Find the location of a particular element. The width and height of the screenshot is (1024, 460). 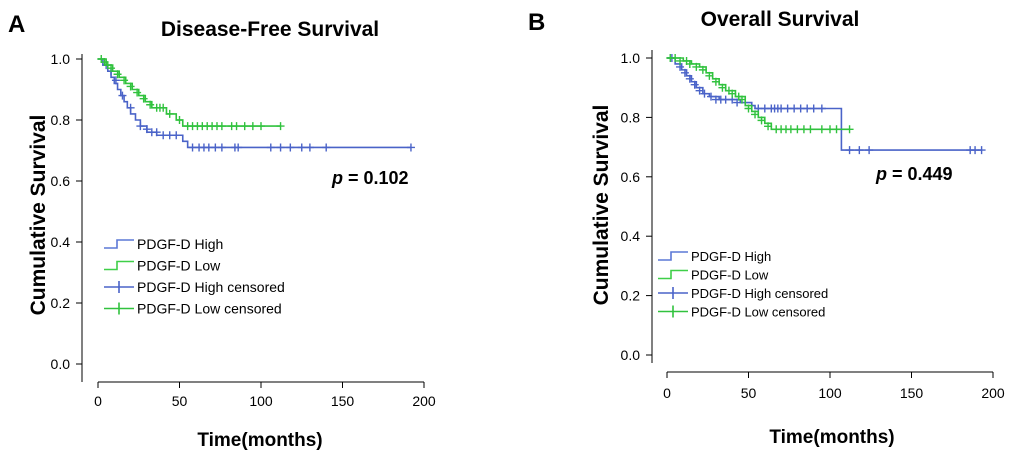

y-tick-label: 0.4 is located at coordinates (631, 236).